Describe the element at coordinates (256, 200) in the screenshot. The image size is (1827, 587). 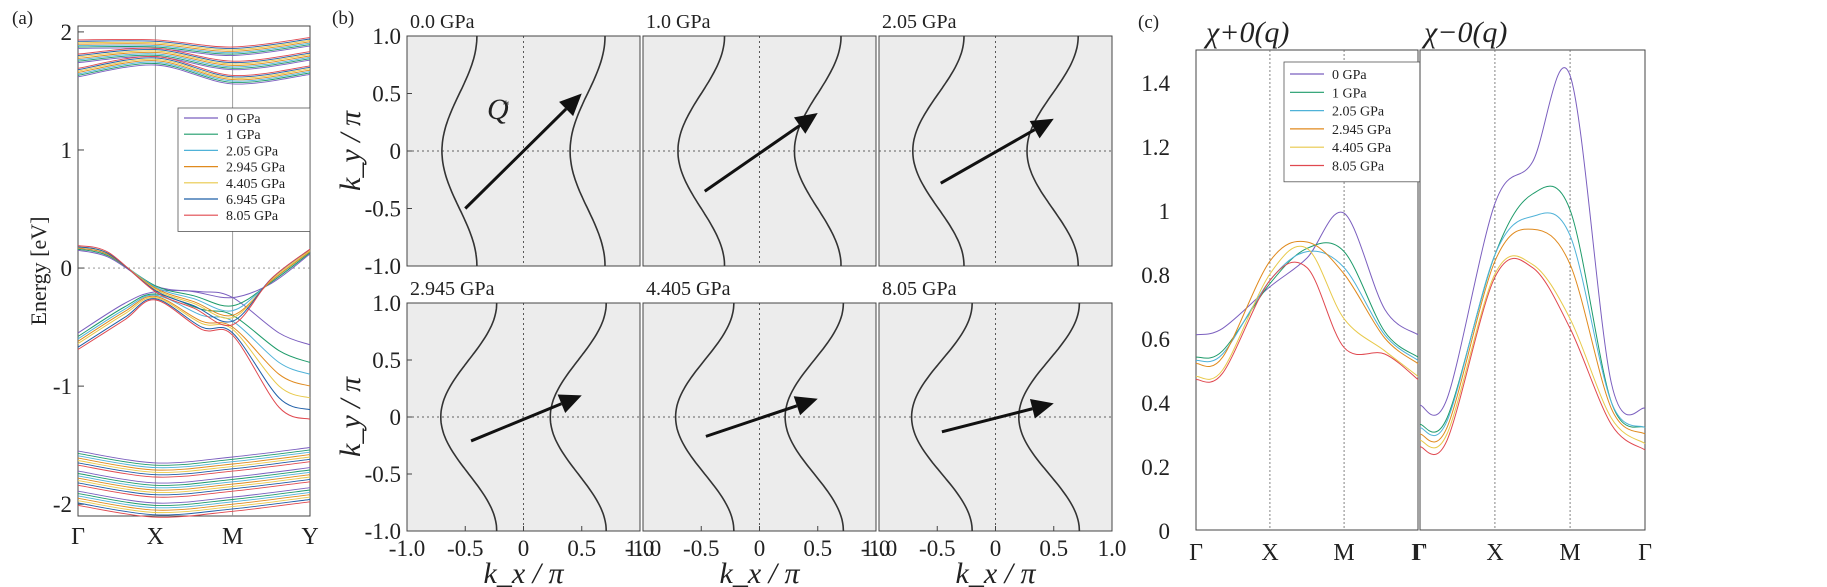
I see `legend-label: 6.945 GPa` at that location.